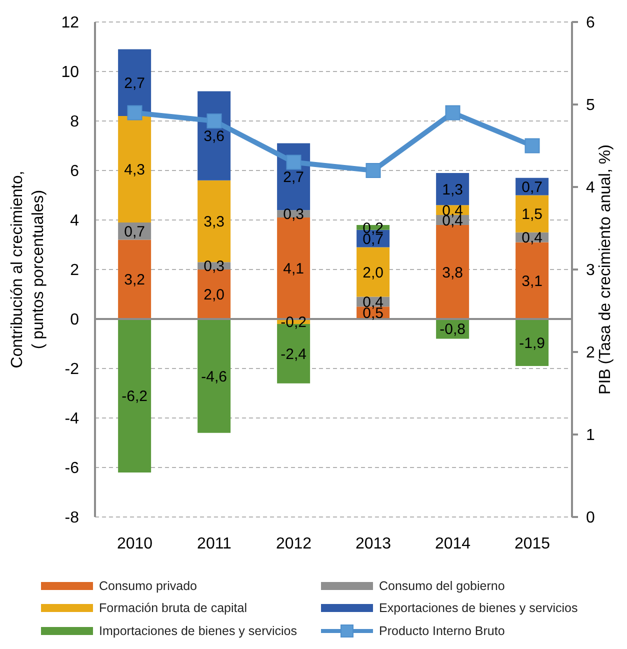 This screenshot has width=627, height=649. What do you see at coordinates (293, 269) in the screenshot?
I see `data-label: 4,1` at bounding box center [293, 269].